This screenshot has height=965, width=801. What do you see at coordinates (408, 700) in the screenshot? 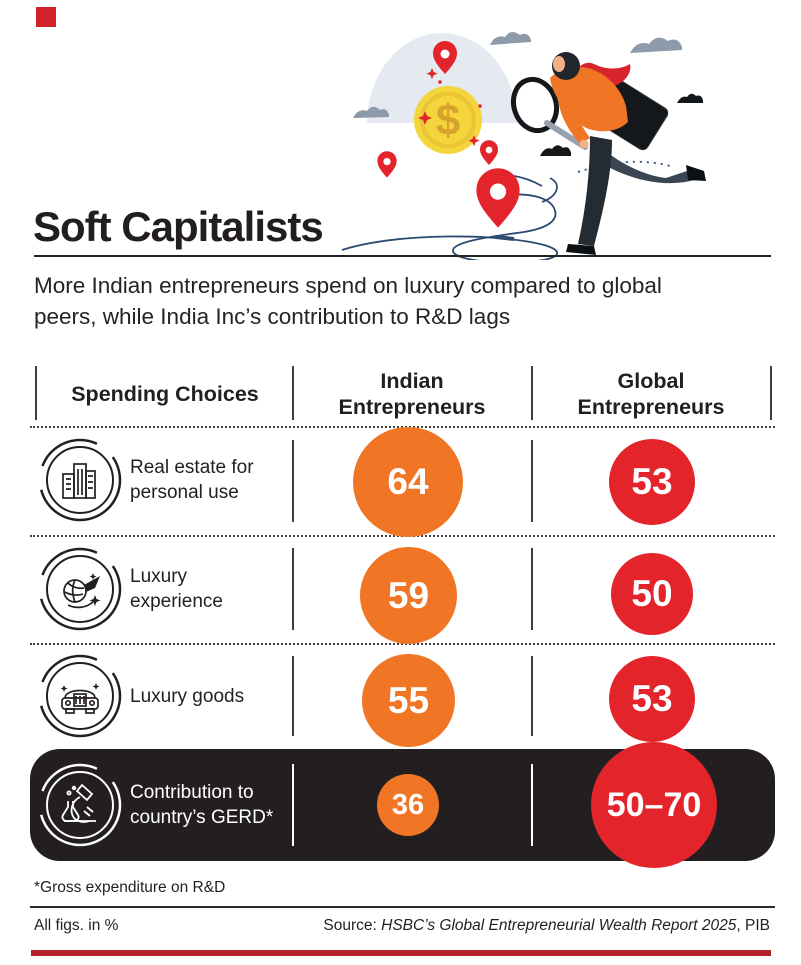
I see `value-bubble-indian-luxury-goods: 55` at bounding box center [408, 700].